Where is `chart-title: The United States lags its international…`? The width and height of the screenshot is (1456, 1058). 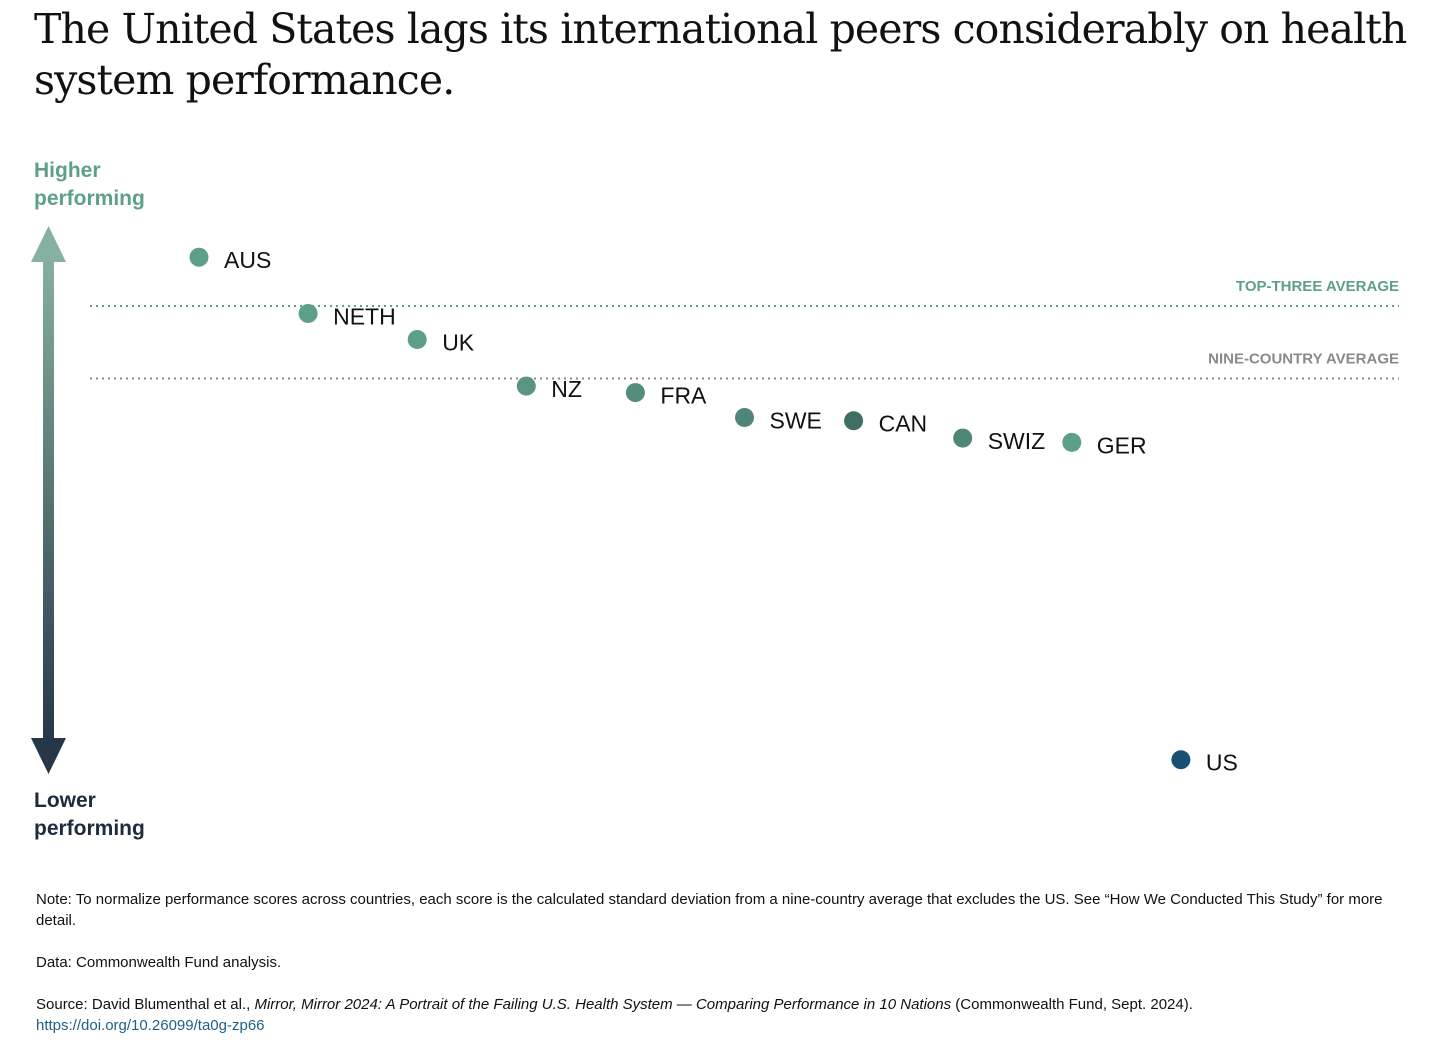
chart-title: The United States lags its international… is located at coordinates (720, 54).